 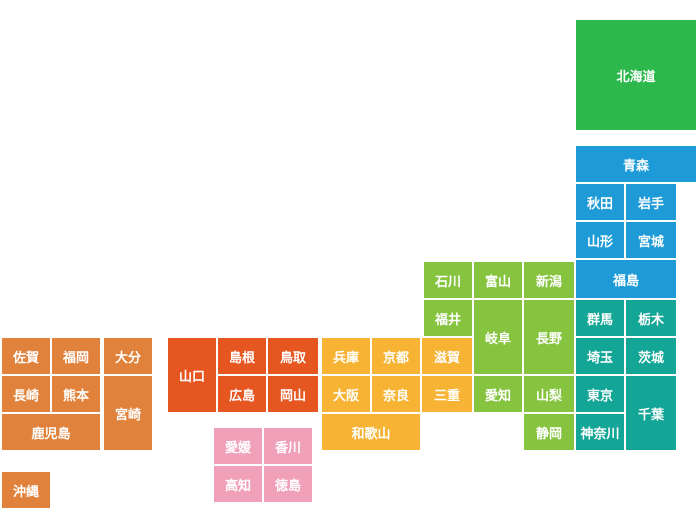 What do you see at coordinates (636, 164) in the screenshot?
I see `prefecture-tile: 青森` at bounding box center [636, 164].